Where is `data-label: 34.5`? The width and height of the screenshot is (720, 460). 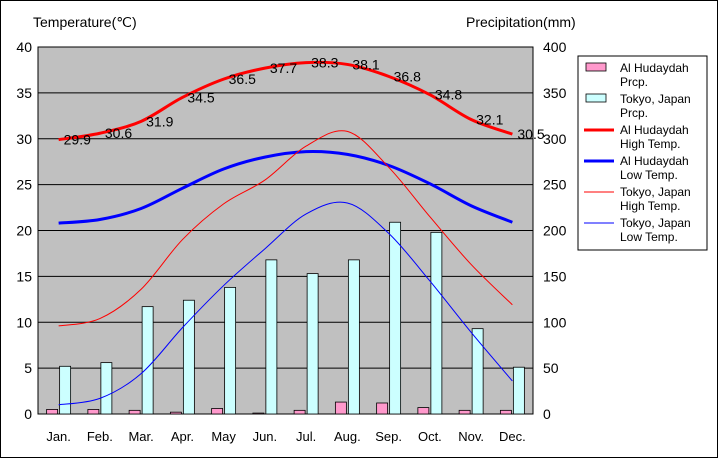
data-label: 34.5 is located at coordinates (200, 97).